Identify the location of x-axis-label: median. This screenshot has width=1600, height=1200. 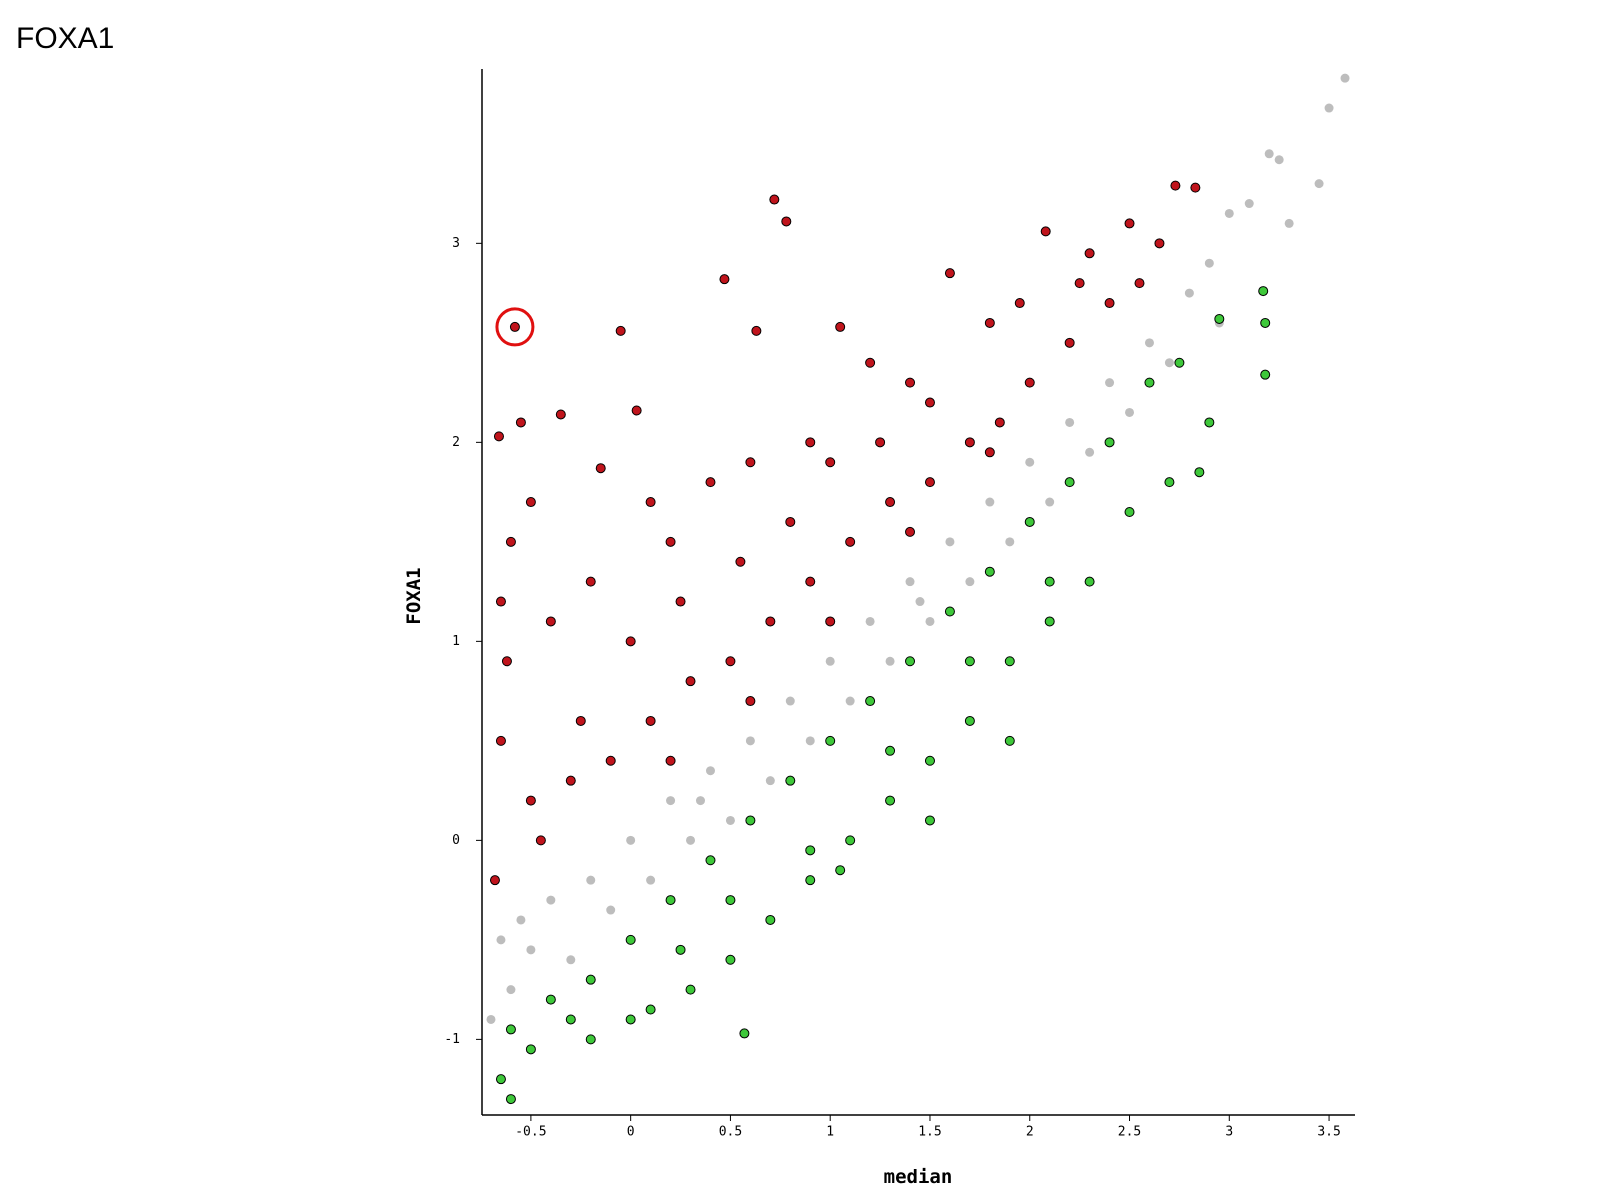
(918, 1177).